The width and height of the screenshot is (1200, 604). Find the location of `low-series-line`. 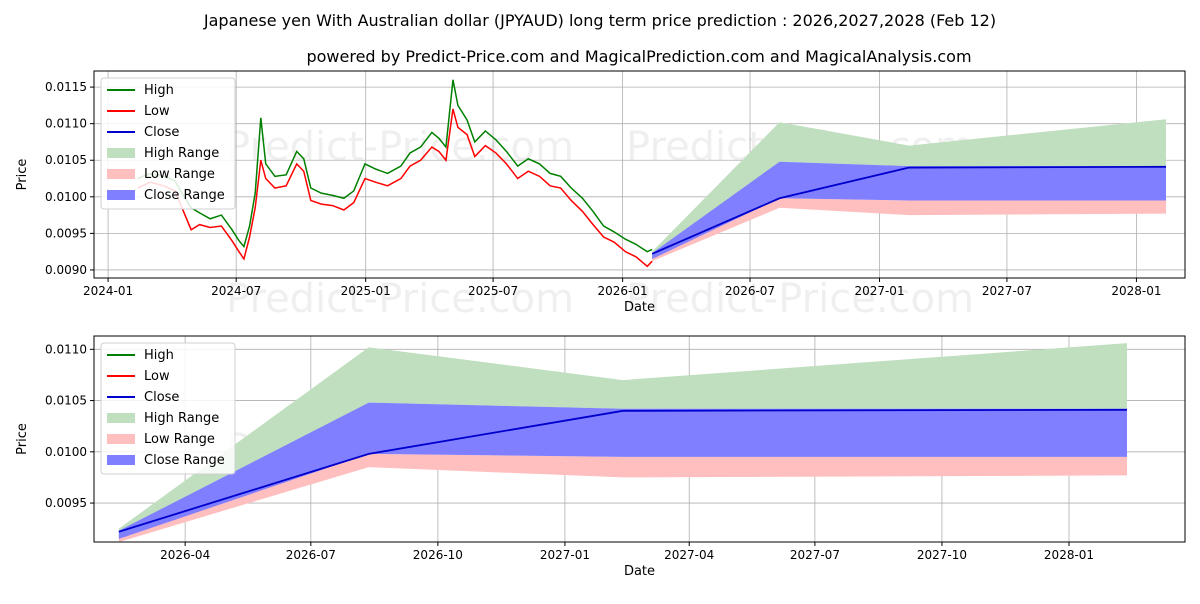

low-series-line is located at coordinates (395, 188).